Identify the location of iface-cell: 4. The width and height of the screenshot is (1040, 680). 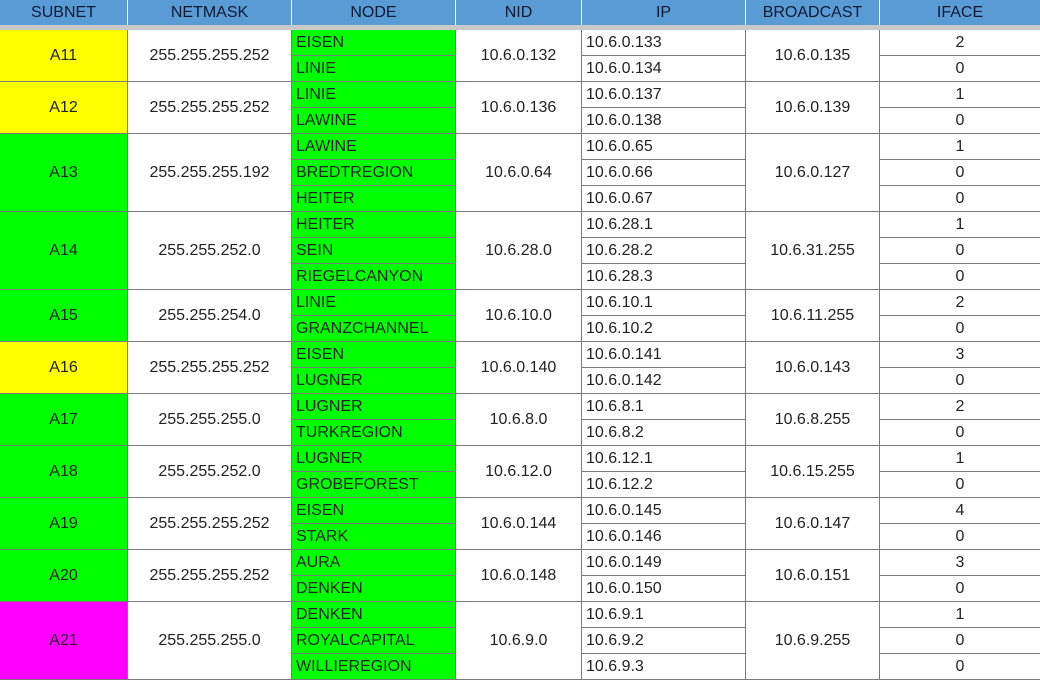
(960, 511).